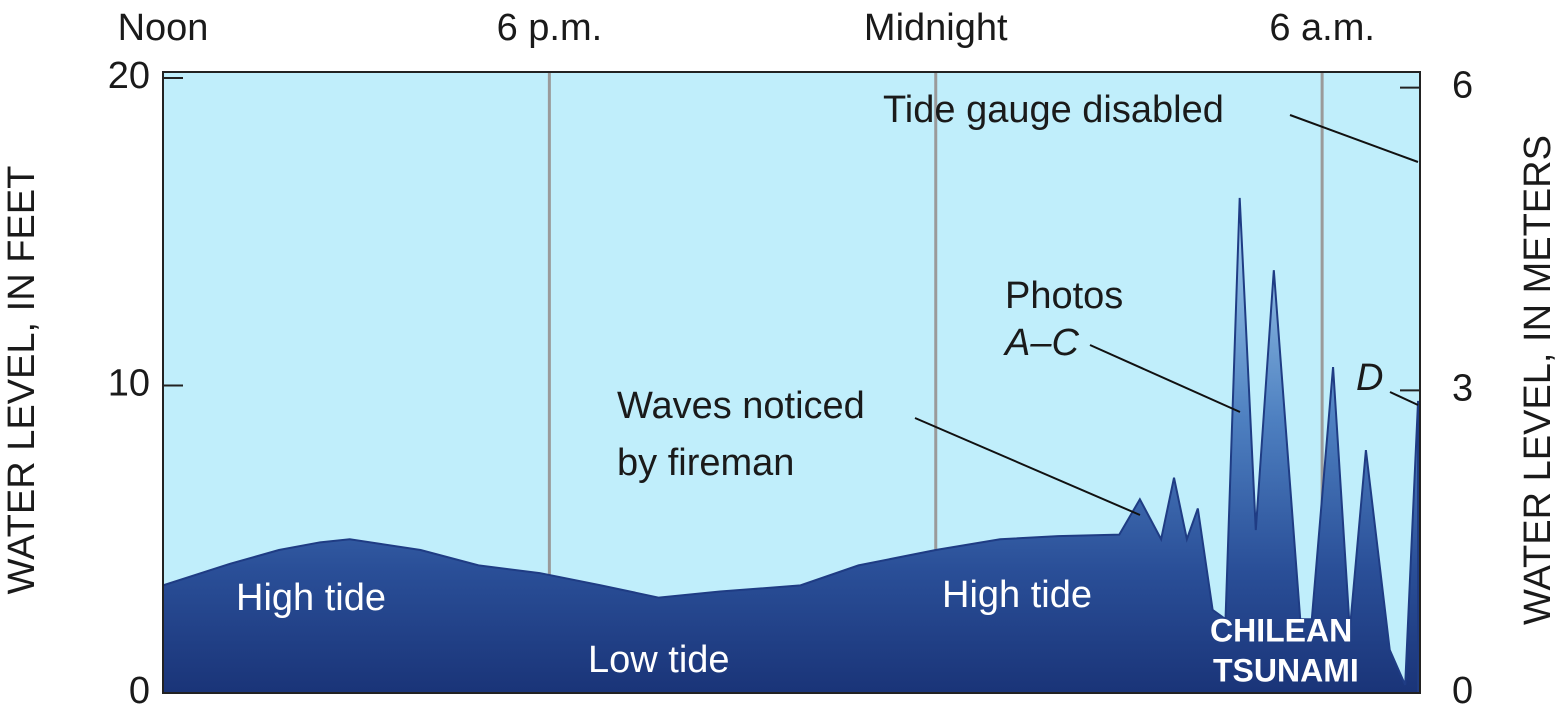  What do you see at coordinates (129, 384) in the screenshot?
I see `y-tick-label: 10` at bounding box center [129, 384].